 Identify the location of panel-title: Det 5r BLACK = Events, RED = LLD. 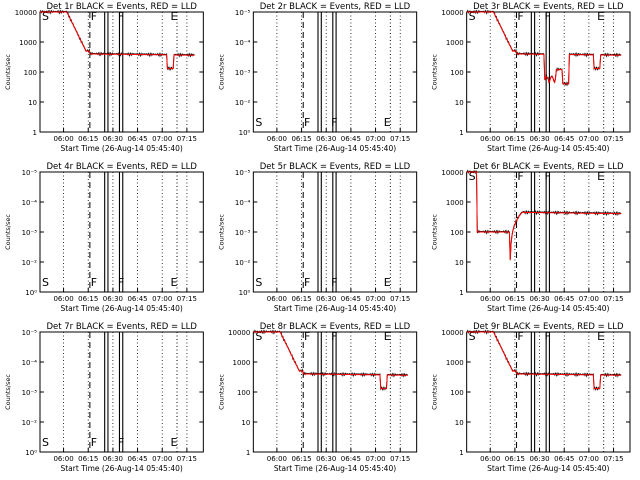
(335, 167).